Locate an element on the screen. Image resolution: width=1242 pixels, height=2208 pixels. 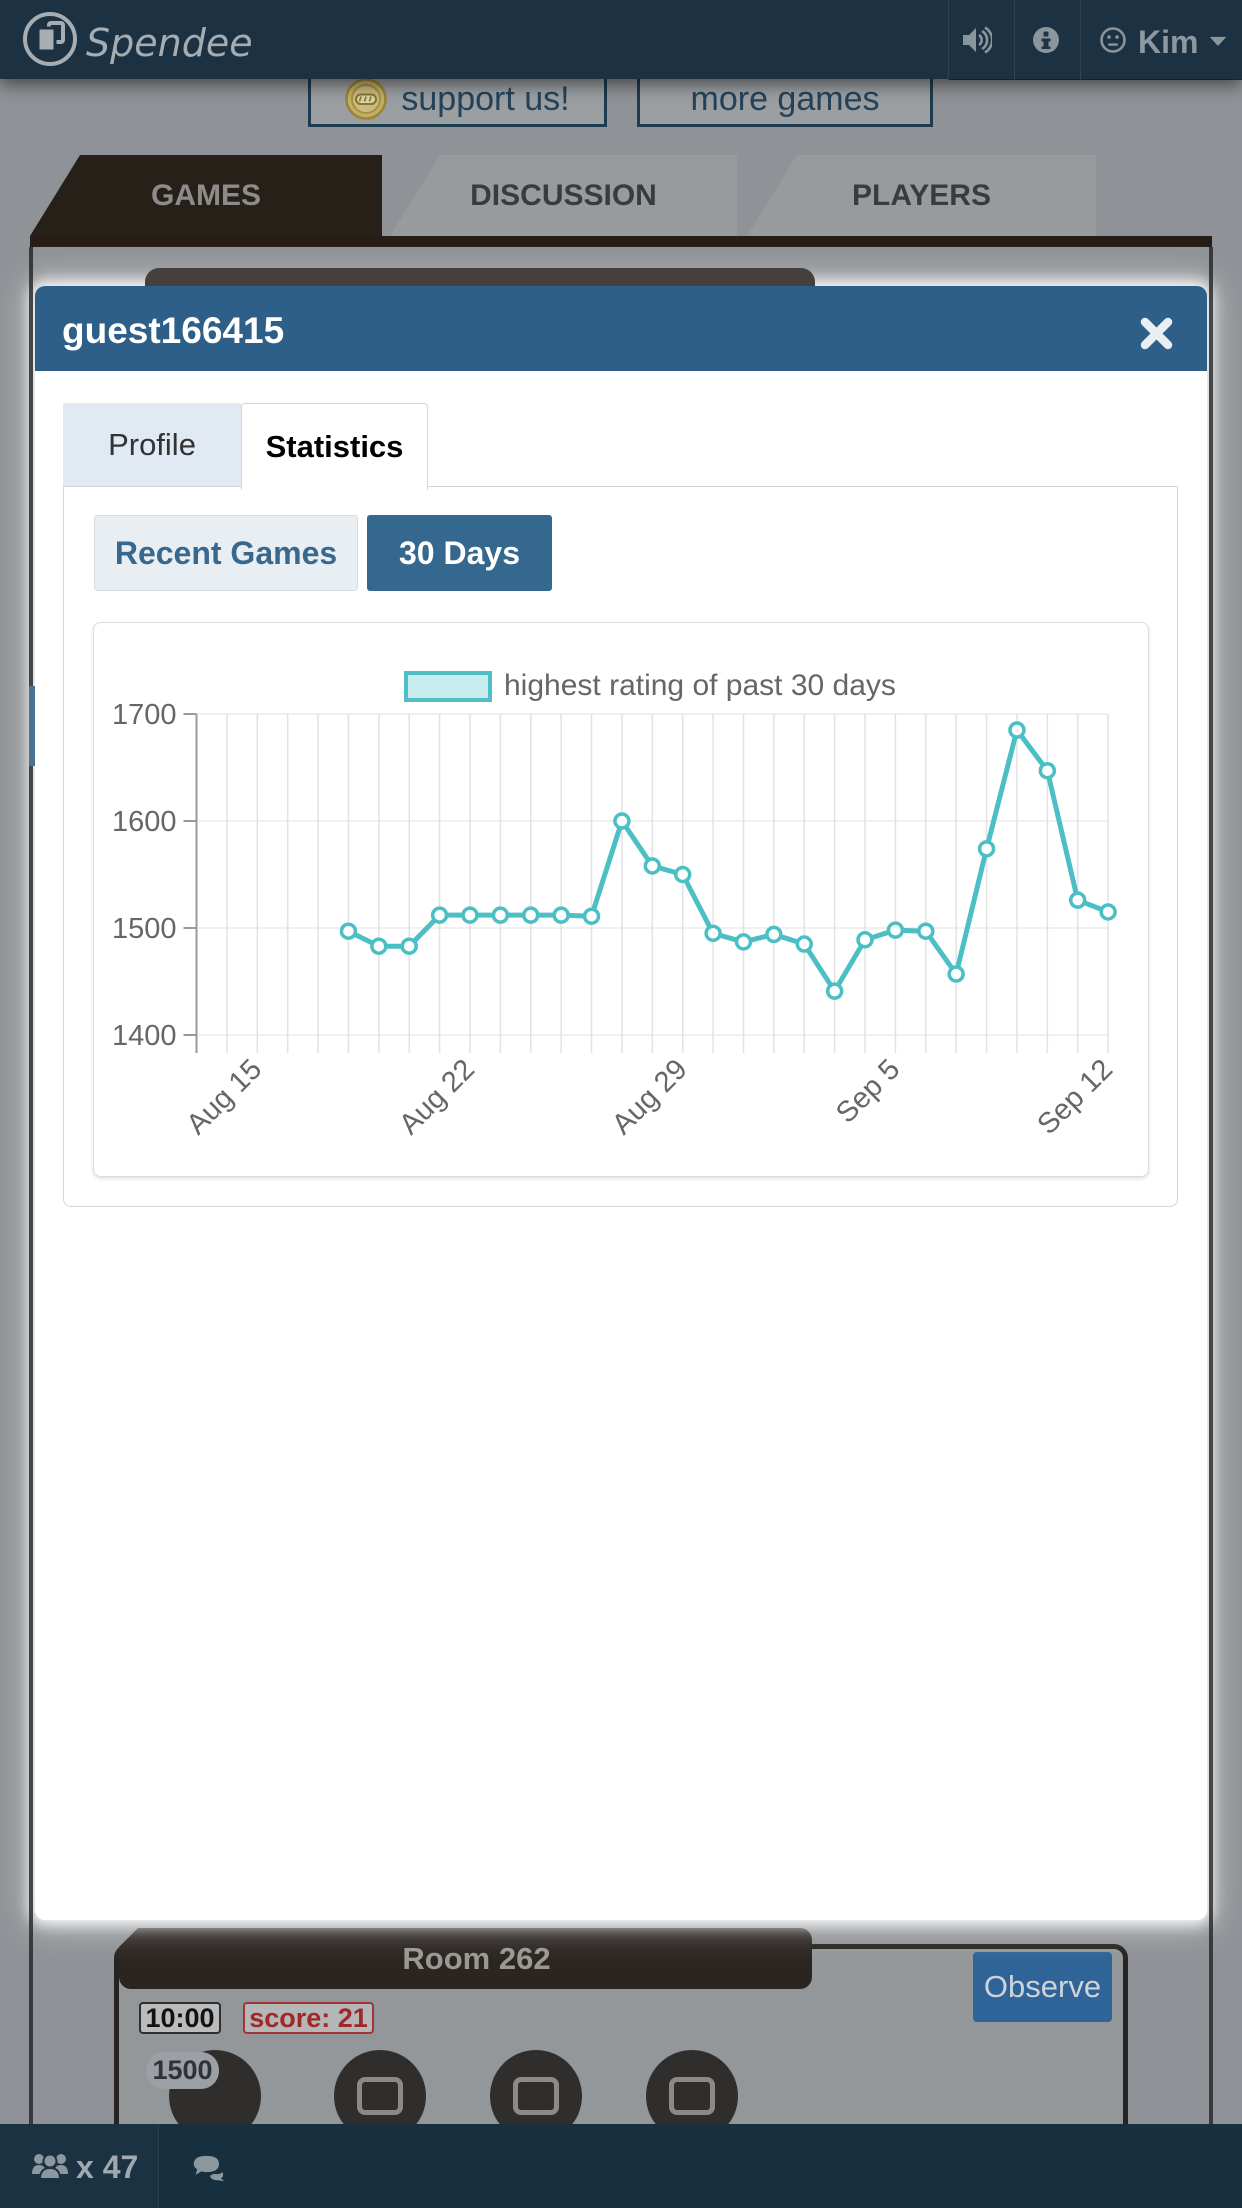
score-value: score: 21 is located at coordinates (308, 2017).